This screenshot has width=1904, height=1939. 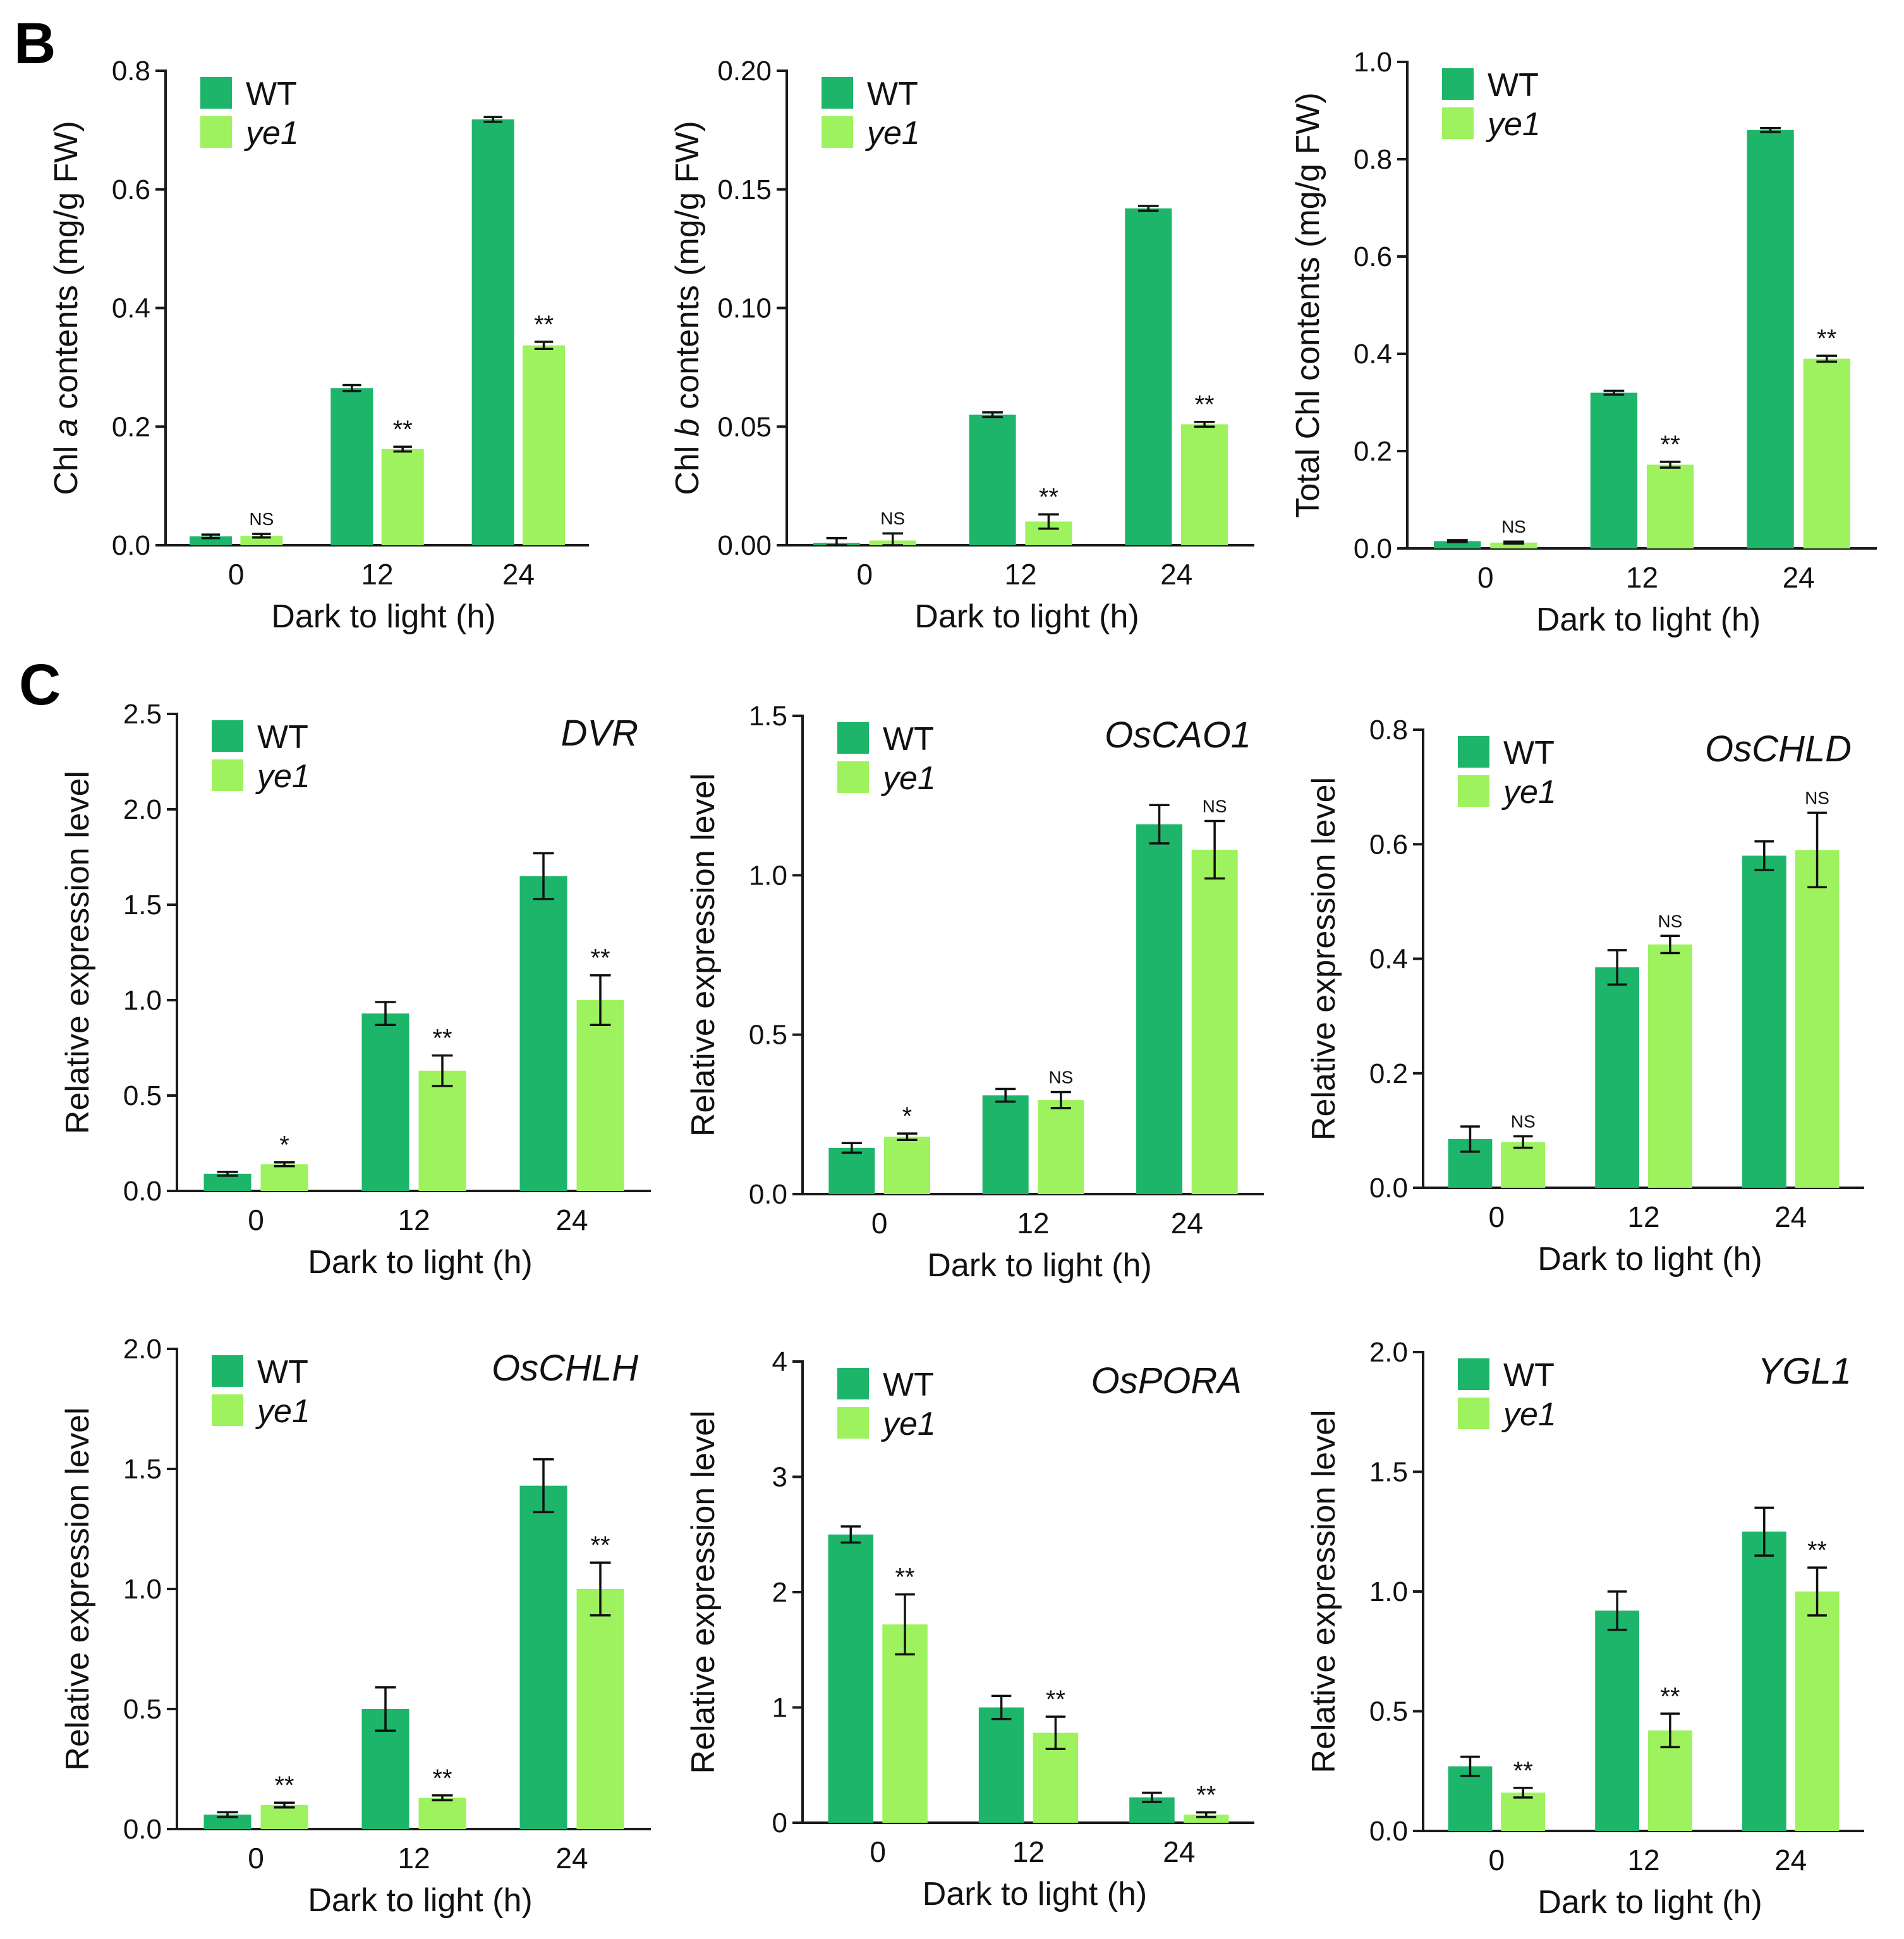 What do you see at coordinates (744, 426) in the screenshot?
I see `y-tick-label: 0.05` at bounding box center [744, 426].